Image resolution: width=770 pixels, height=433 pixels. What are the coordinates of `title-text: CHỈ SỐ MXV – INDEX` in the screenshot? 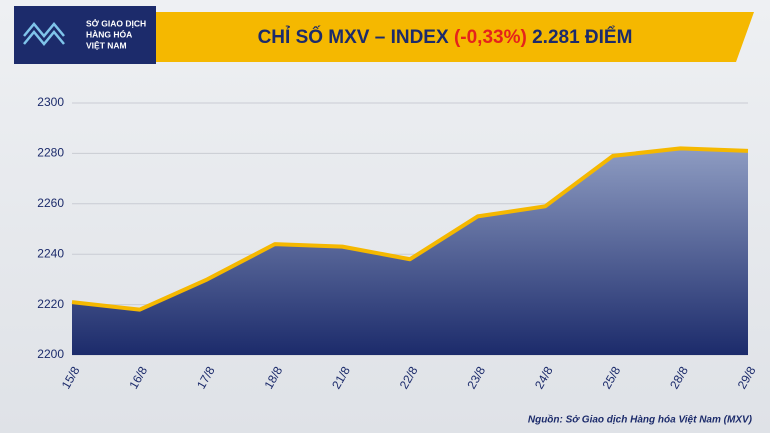 It's located at (353, 37).